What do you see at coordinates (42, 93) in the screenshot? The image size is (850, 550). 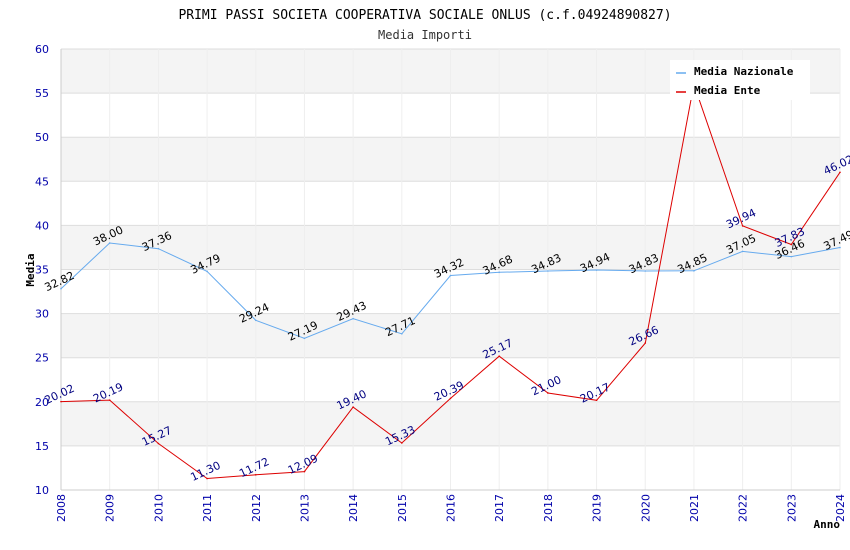 I see `y-tick-label: 55` at bounding box center [42, 93].